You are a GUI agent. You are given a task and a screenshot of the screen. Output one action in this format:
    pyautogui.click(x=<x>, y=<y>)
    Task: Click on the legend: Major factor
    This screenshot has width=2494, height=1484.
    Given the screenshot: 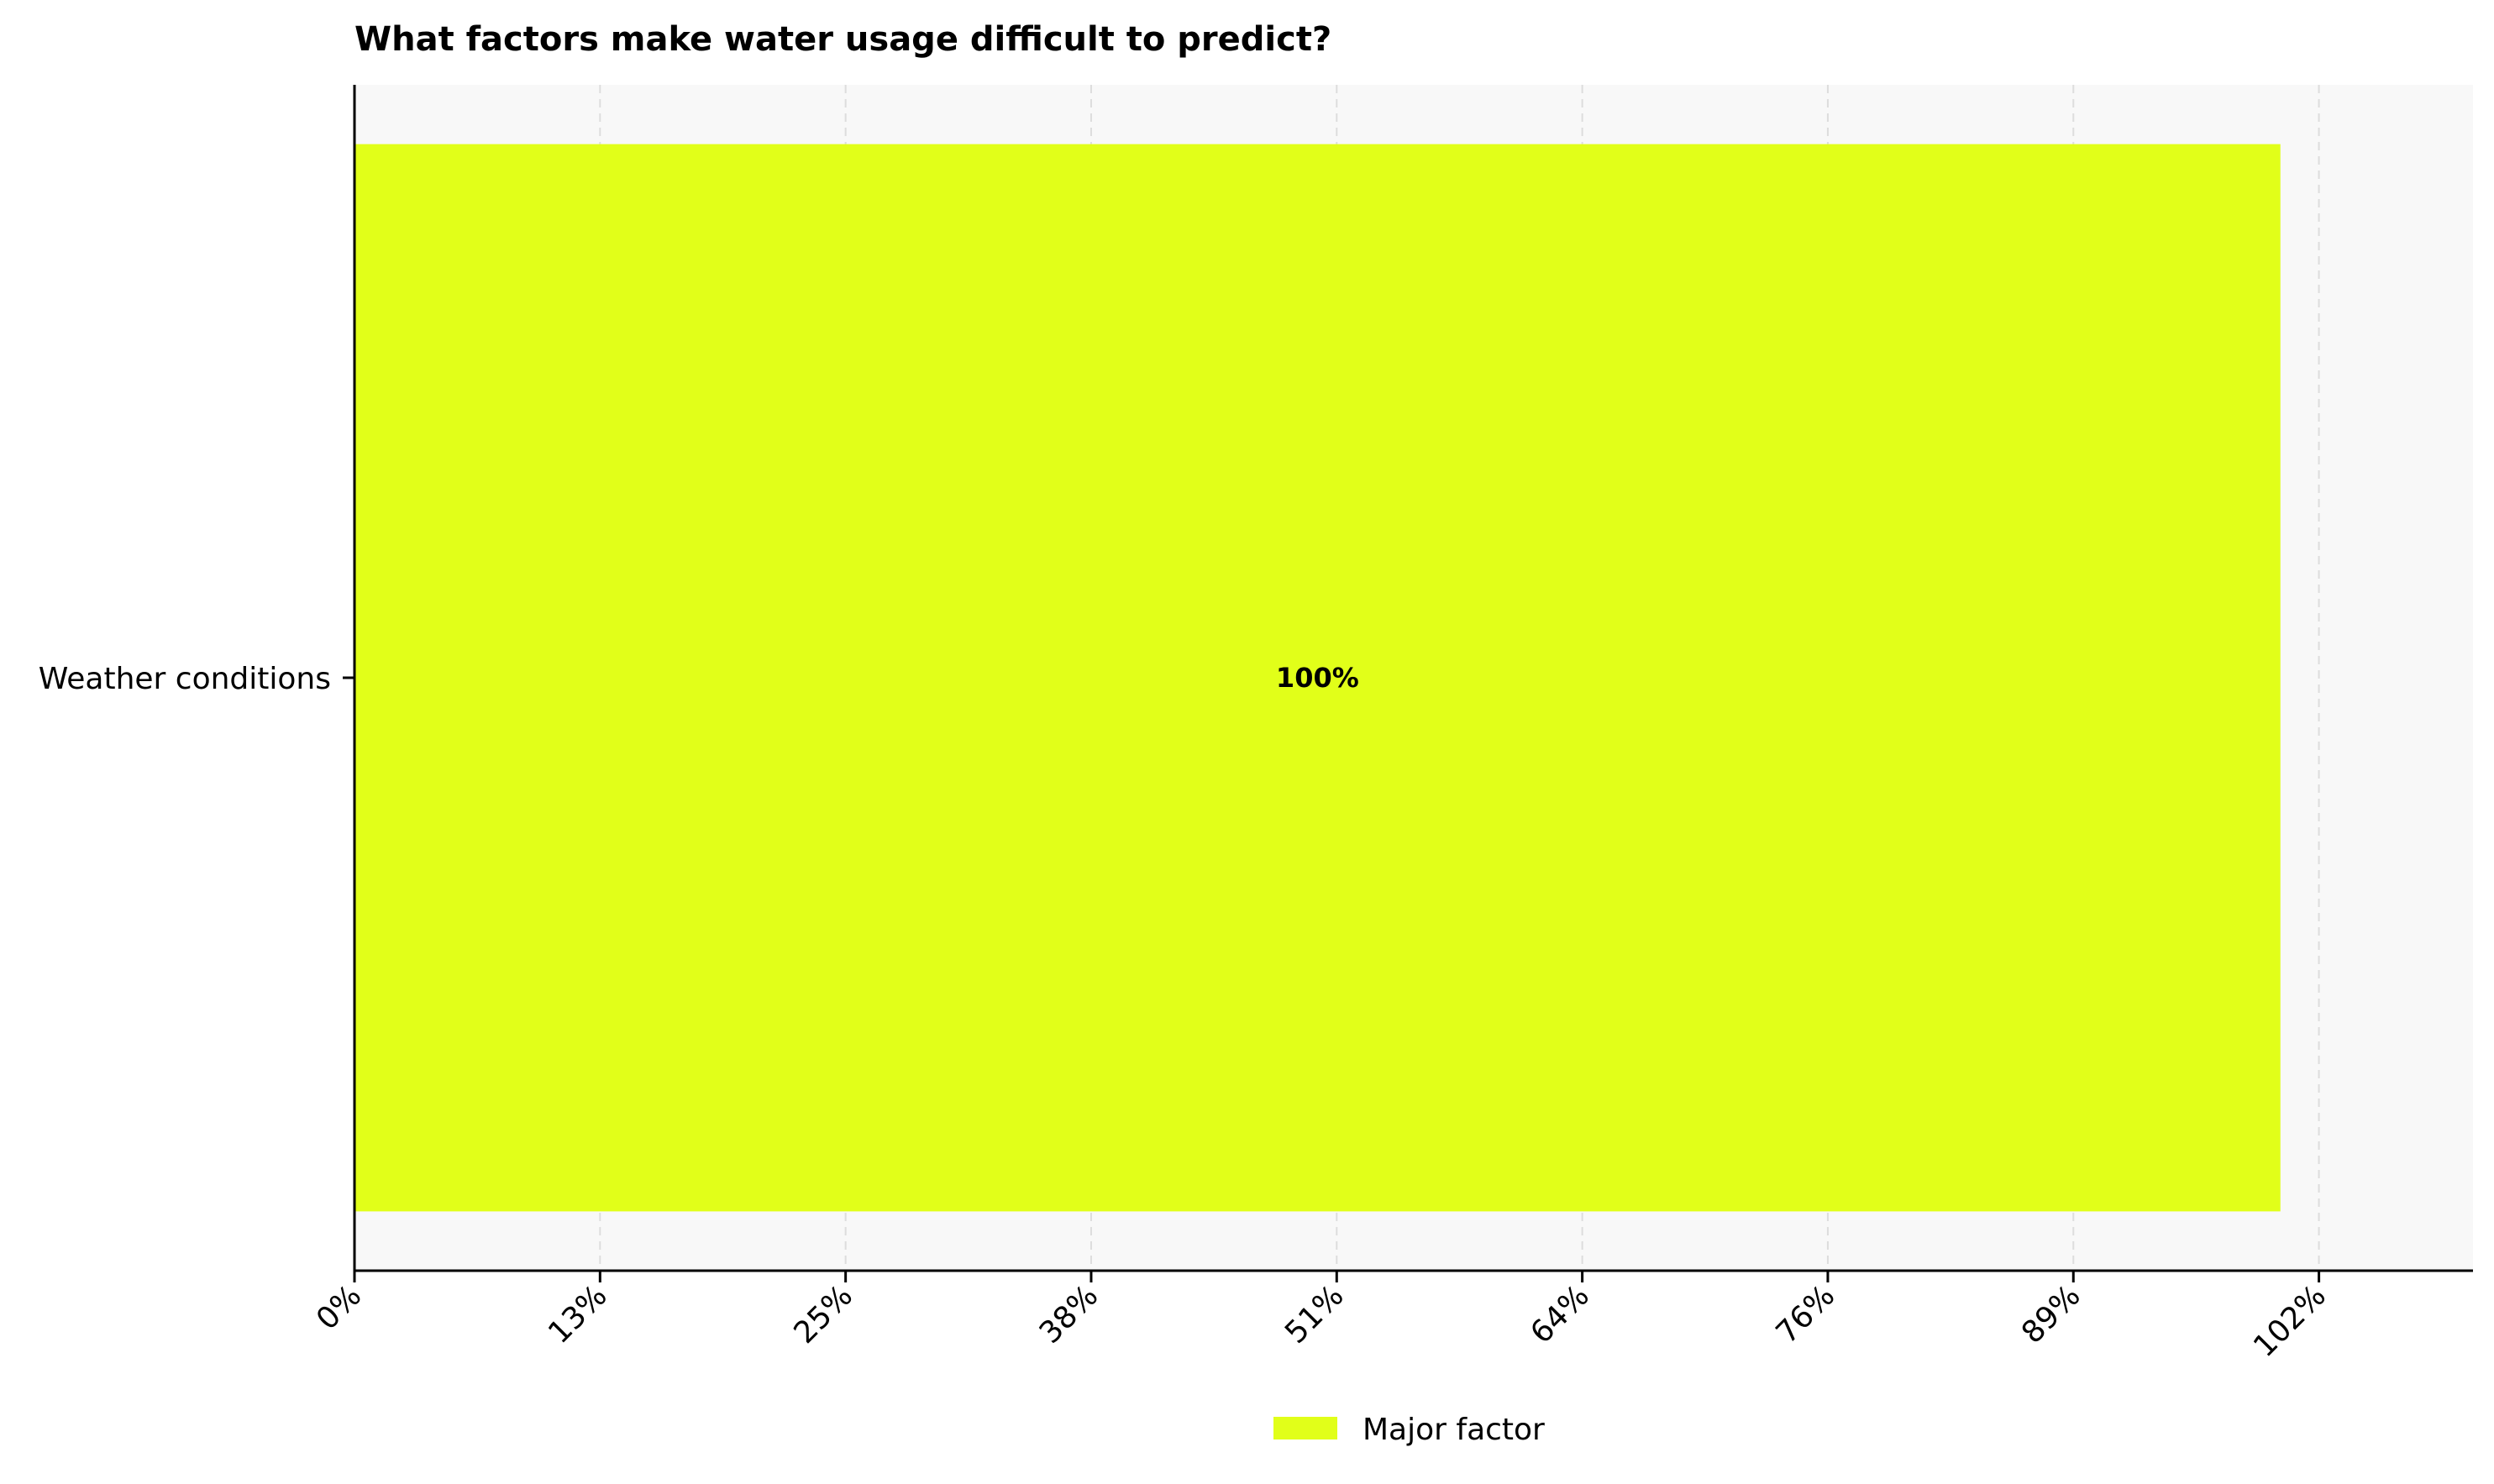 What is the action you would take?
    pyautogui.click(x=1409, y=1430)
    